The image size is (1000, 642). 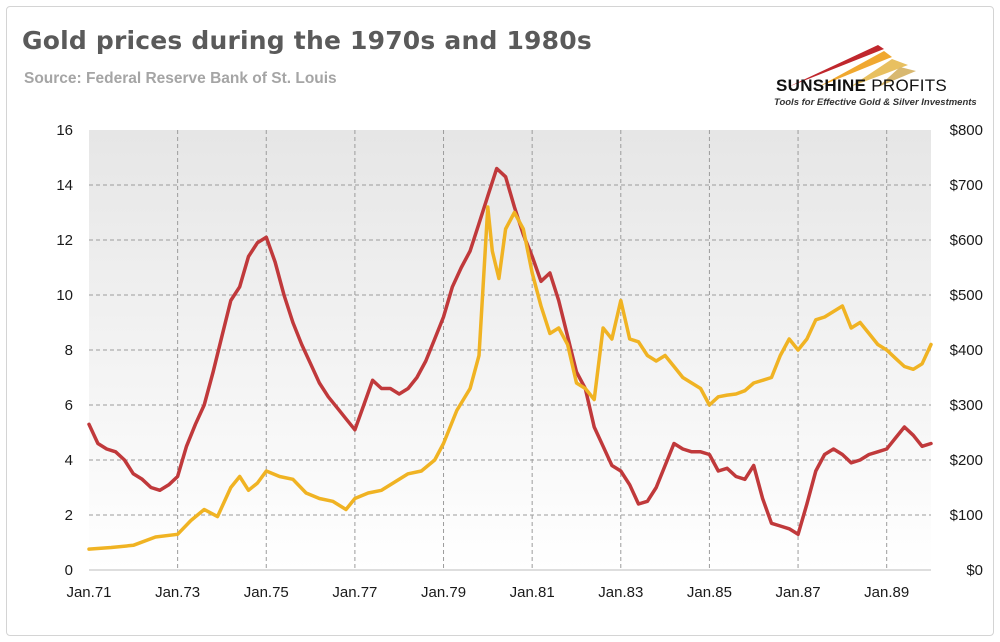 I want to click on y-left-tick-label: 4, so click(x=69, y=460).